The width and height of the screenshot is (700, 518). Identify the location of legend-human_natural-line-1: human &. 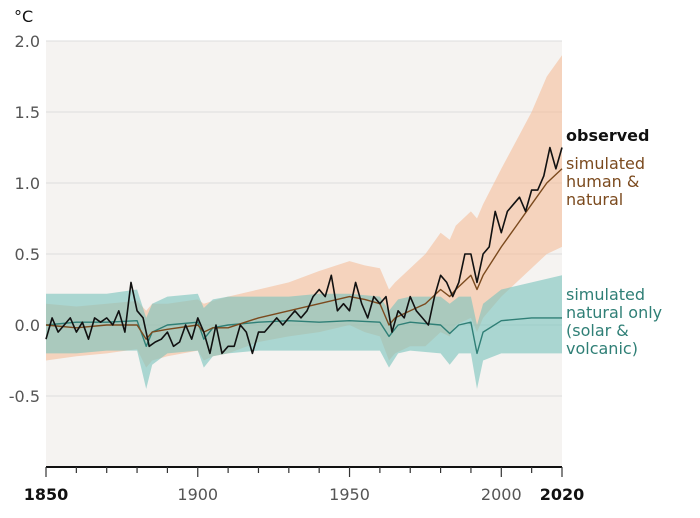
(602, 181).